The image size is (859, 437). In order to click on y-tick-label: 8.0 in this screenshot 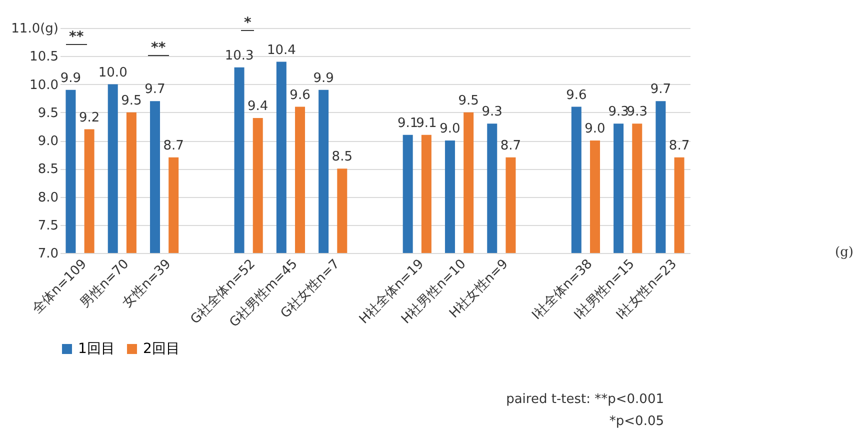, I will do `click(48, 198)`.